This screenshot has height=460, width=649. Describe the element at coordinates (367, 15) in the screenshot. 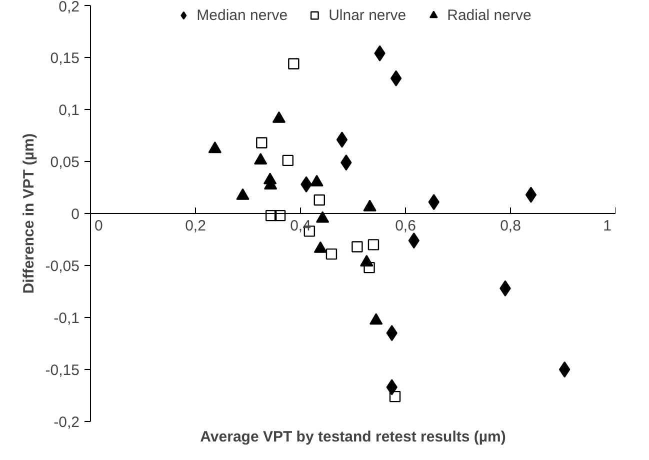

I see `legend-label: Ulnar nerve` at that location.